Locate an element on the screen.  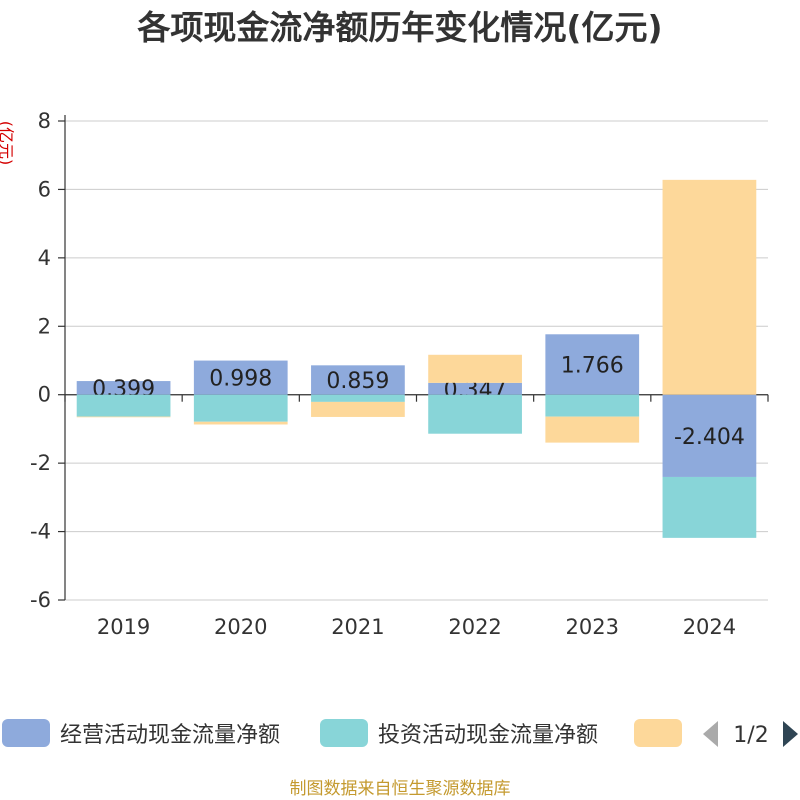
bar-series-1-2021 is located at coordinates (358, 380).